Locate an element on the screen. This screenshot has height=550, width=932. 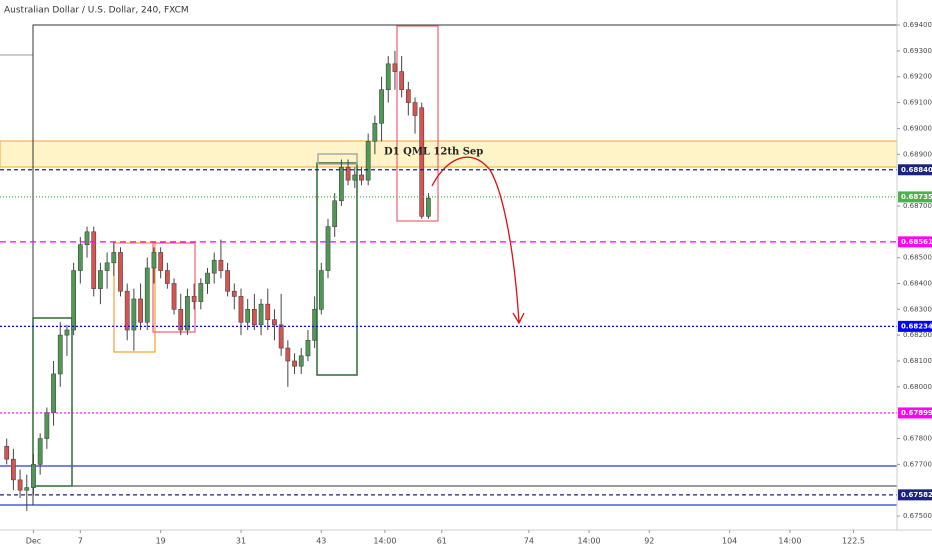
price-label-text: 0.68840 is located at coordinates (916, 170).